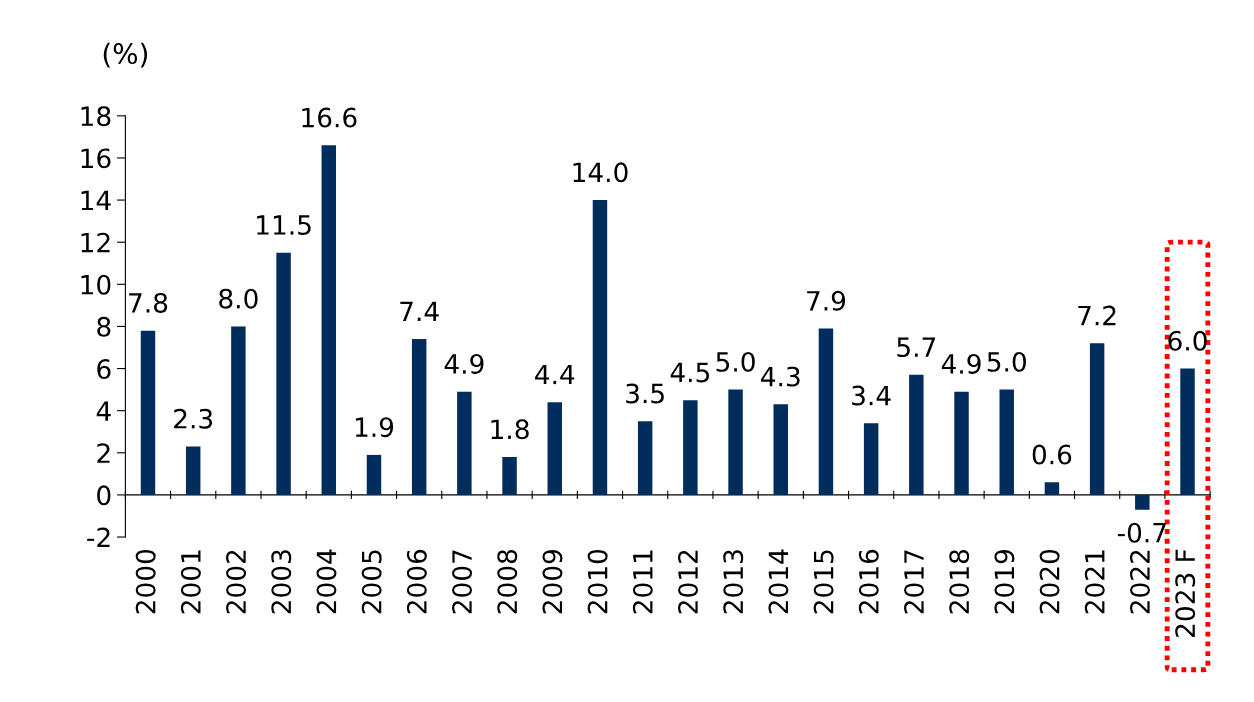 This screenshot has width=1254, height=702. I want to click on x-tick-label: 2014, so click(778, 581).